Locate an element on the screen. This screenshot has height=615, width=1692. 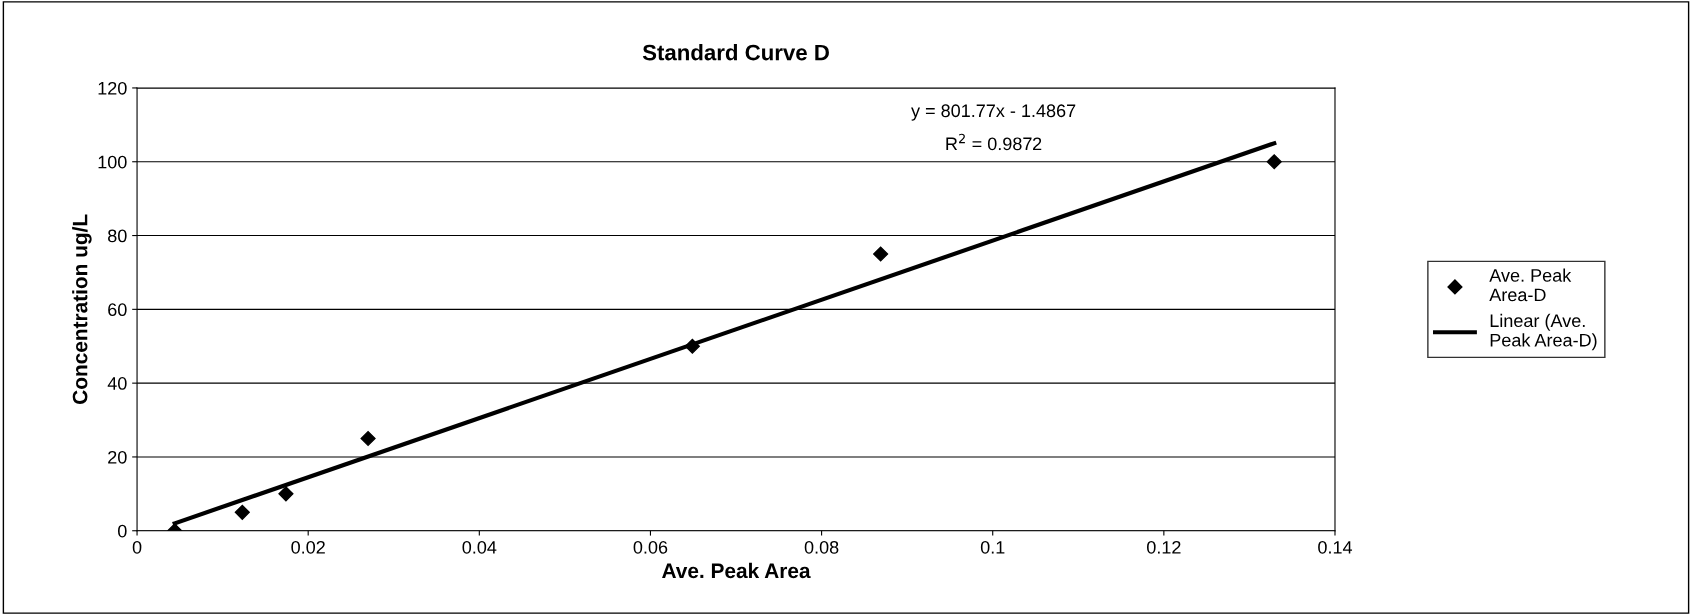
y-tick-label: 40 is located at coordinates (117, 383).